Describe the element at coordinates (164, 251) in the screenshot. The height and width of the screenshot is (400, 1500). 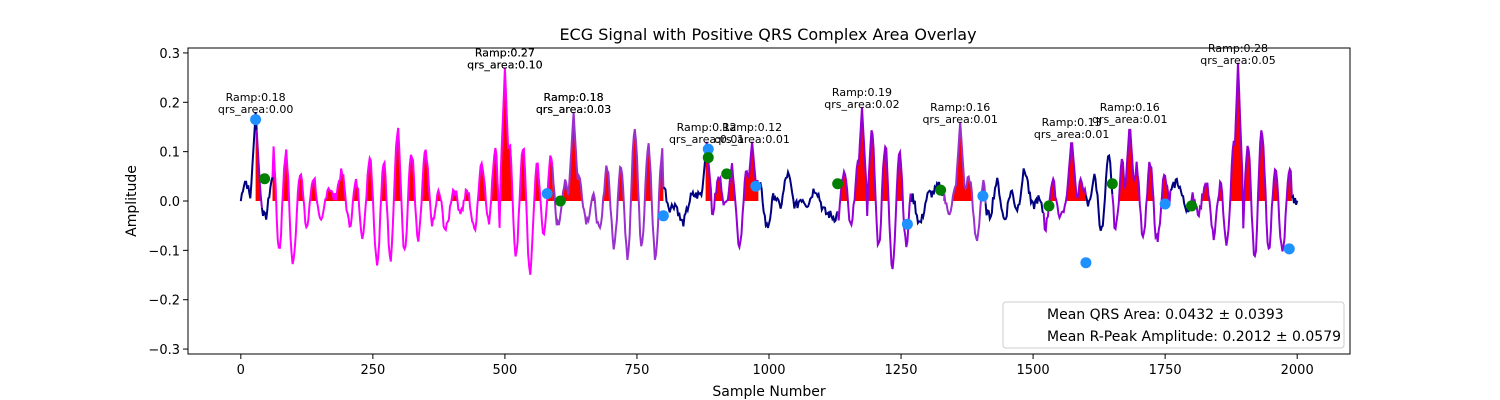
I see `y-tick-label: −0.1` at that location.